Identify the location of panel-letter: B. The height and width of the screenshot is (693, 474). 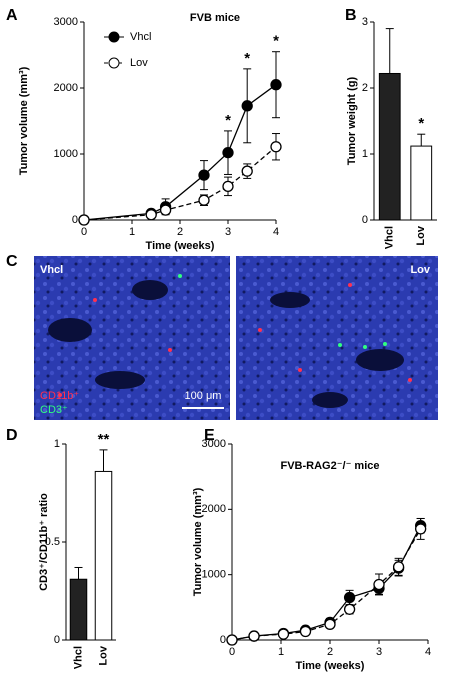
(351, 15).